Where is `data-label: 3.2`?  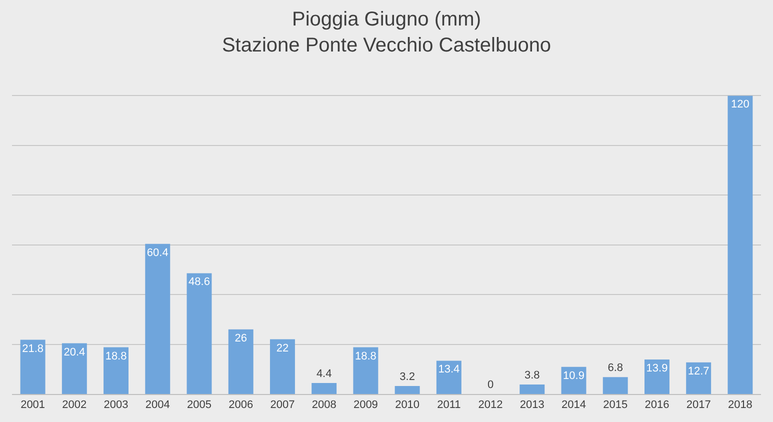 data-label: 3.2 is located at coordinates (407, 377).